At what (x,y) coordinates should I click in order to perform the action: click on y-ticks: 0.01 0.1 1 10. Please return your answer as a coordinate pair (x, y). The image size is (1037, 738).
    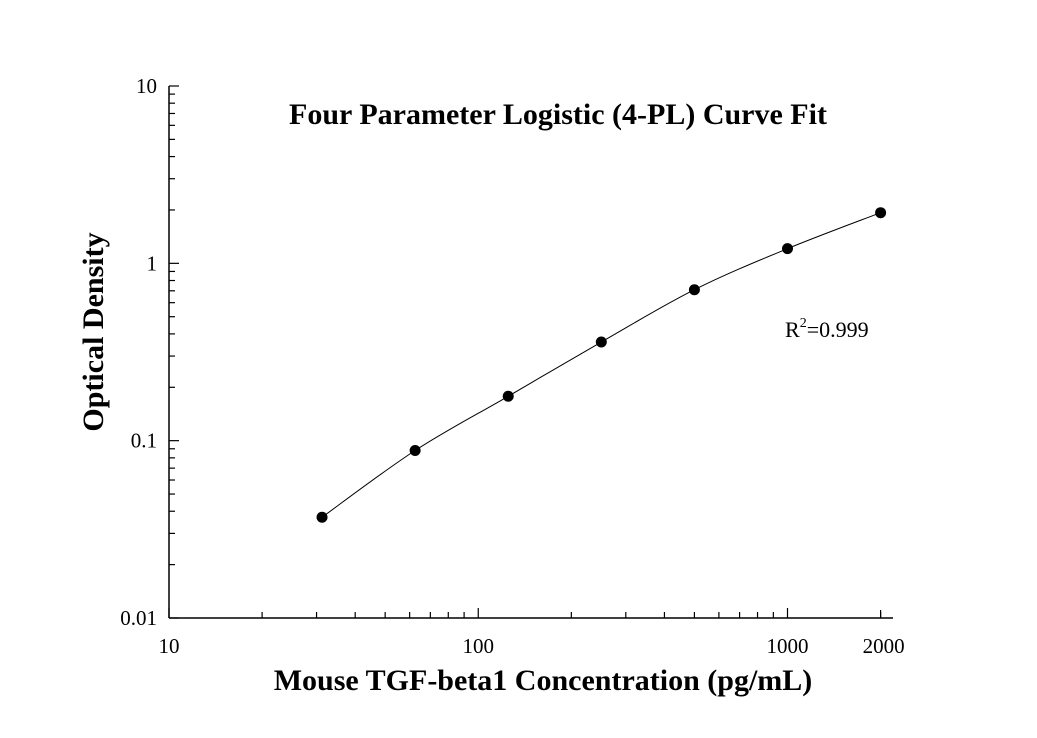
    Looking at the image, I should click on (149, 352).